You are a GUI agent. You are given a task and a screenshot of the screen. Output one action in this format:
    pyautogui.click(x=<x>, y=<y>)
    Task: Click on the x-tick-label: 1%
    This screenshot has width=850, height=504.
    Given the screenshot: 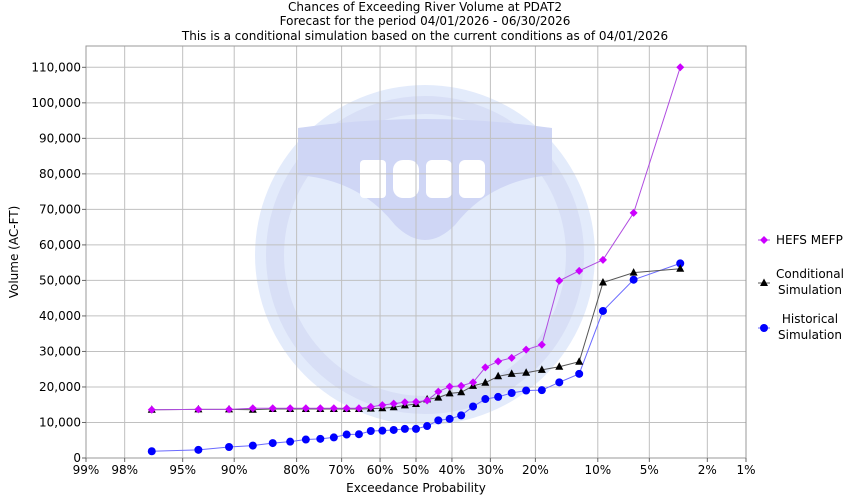 What is the action you would take?
    pyautogui.click(x=745, y=470)
    